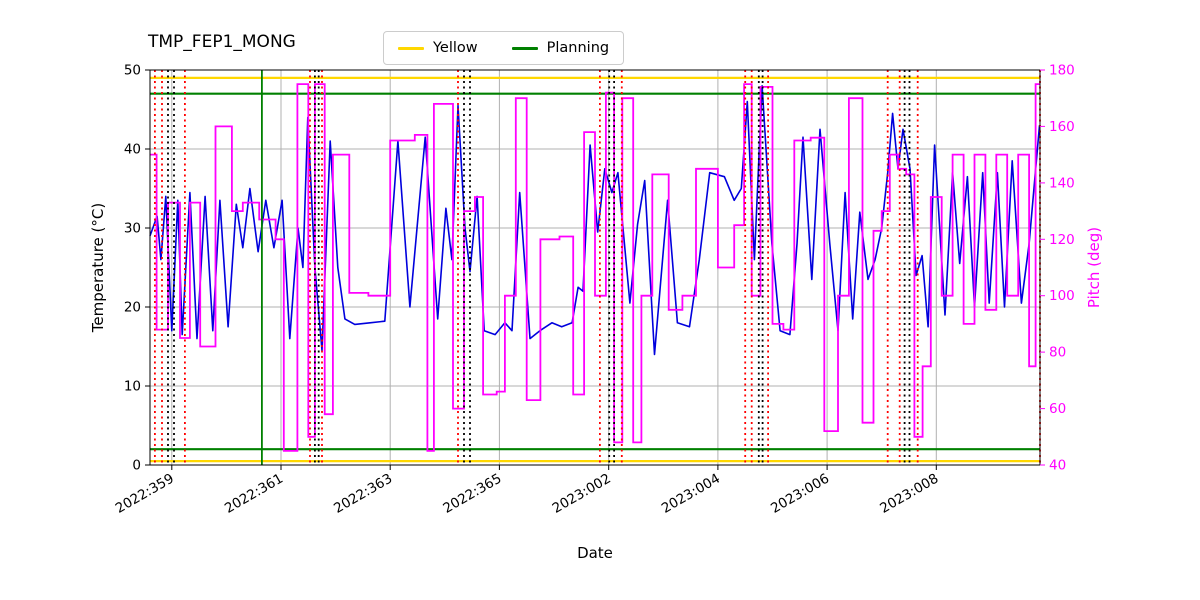  Describe the element at coordinates (145, 494) in the screenshot. I see `x-tick-label: 2022:359` at that location.